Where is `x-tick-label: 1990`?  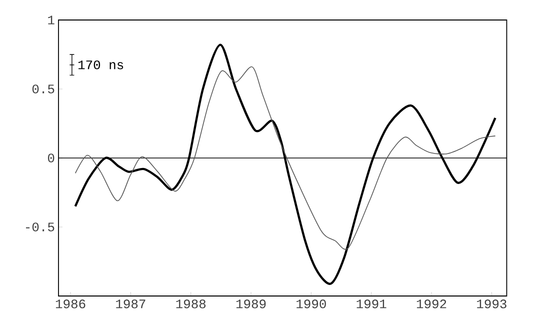
x-tick-label: 1990 is located at coordinates (311, 304).